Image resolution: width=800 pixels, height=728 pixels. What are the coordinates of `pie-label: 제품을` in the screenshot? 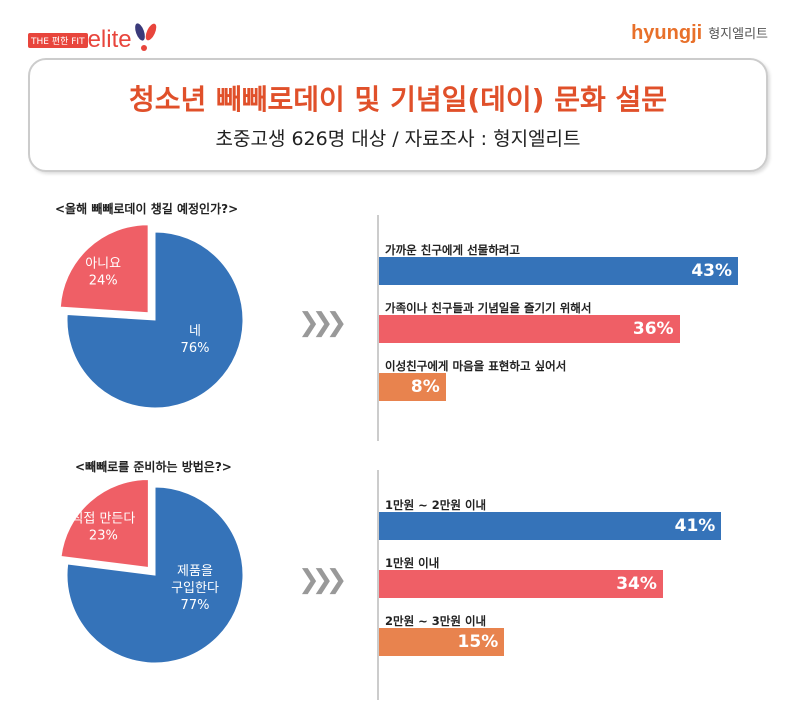 It's located at (195, 571).